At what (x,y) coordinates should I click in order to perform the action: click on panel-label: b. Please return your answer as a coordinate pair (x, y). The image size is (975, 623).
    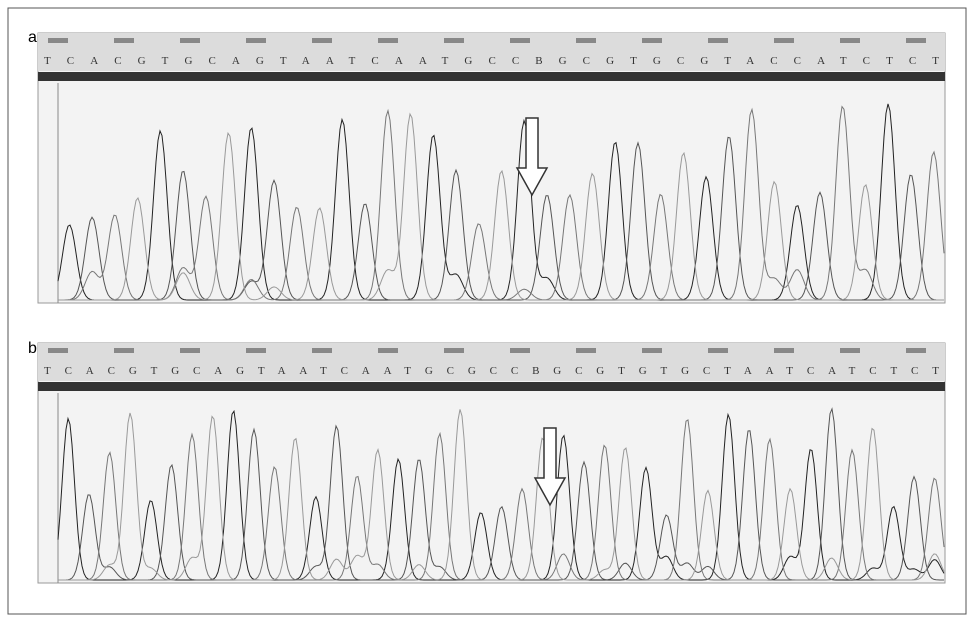
    Looking at the image, I should click on (32, 348).